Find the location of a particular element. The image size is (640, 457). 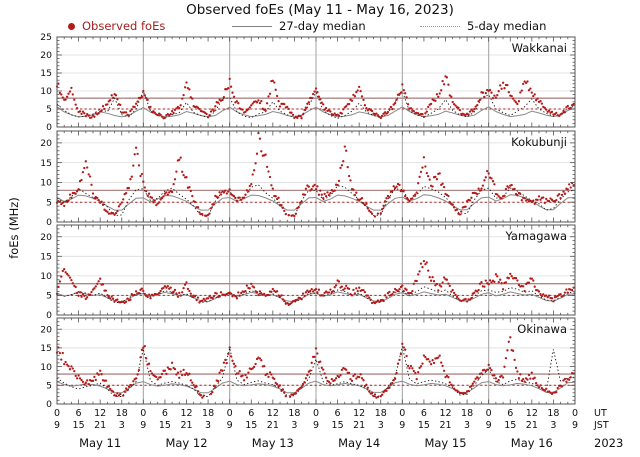

chart-legend: Observed foEs 27-day median 5-day median is located at coordinates (320, 26).